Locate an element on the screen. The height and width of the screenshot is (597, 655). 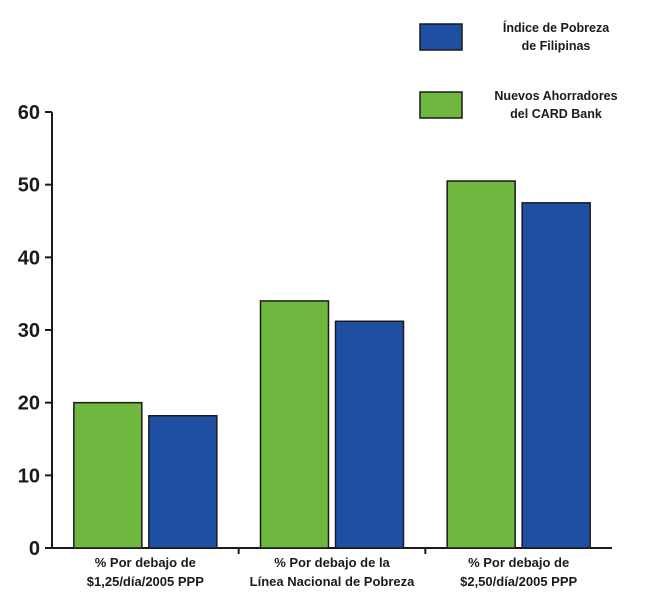
legend-label: del CARD Bank is located at coordinates (556, 114).